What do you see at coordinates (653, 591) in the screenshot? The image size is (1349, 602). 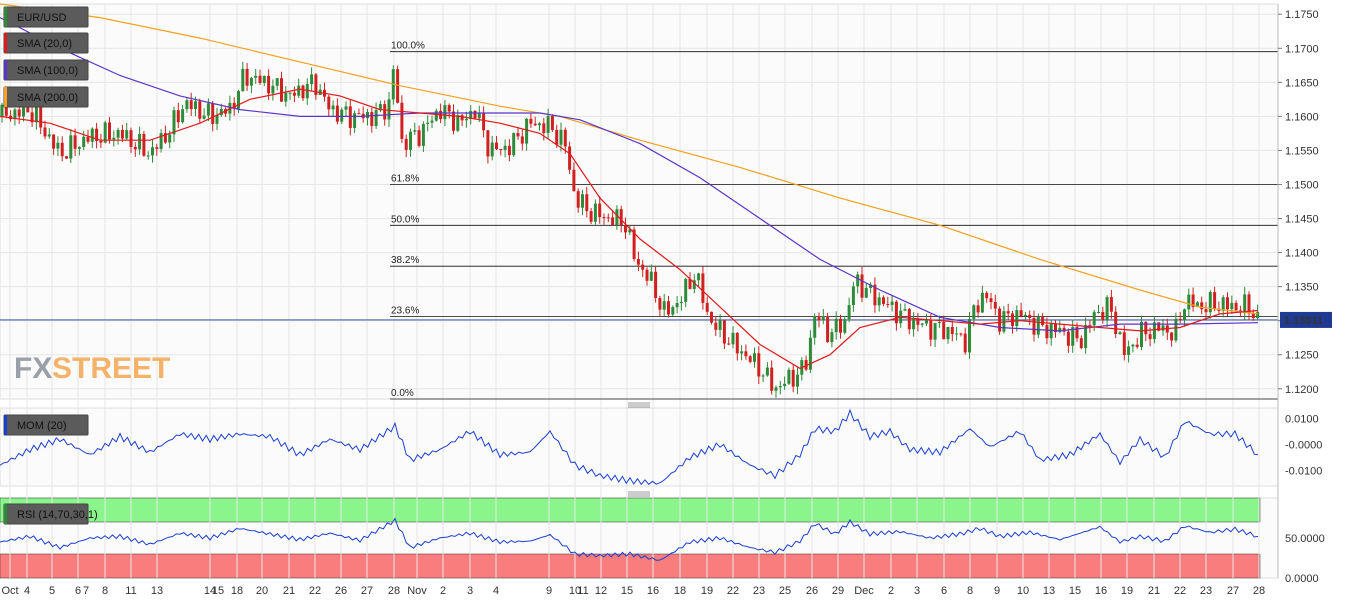 I see `date-tick-label: 16` at bounding box center [653, 591].